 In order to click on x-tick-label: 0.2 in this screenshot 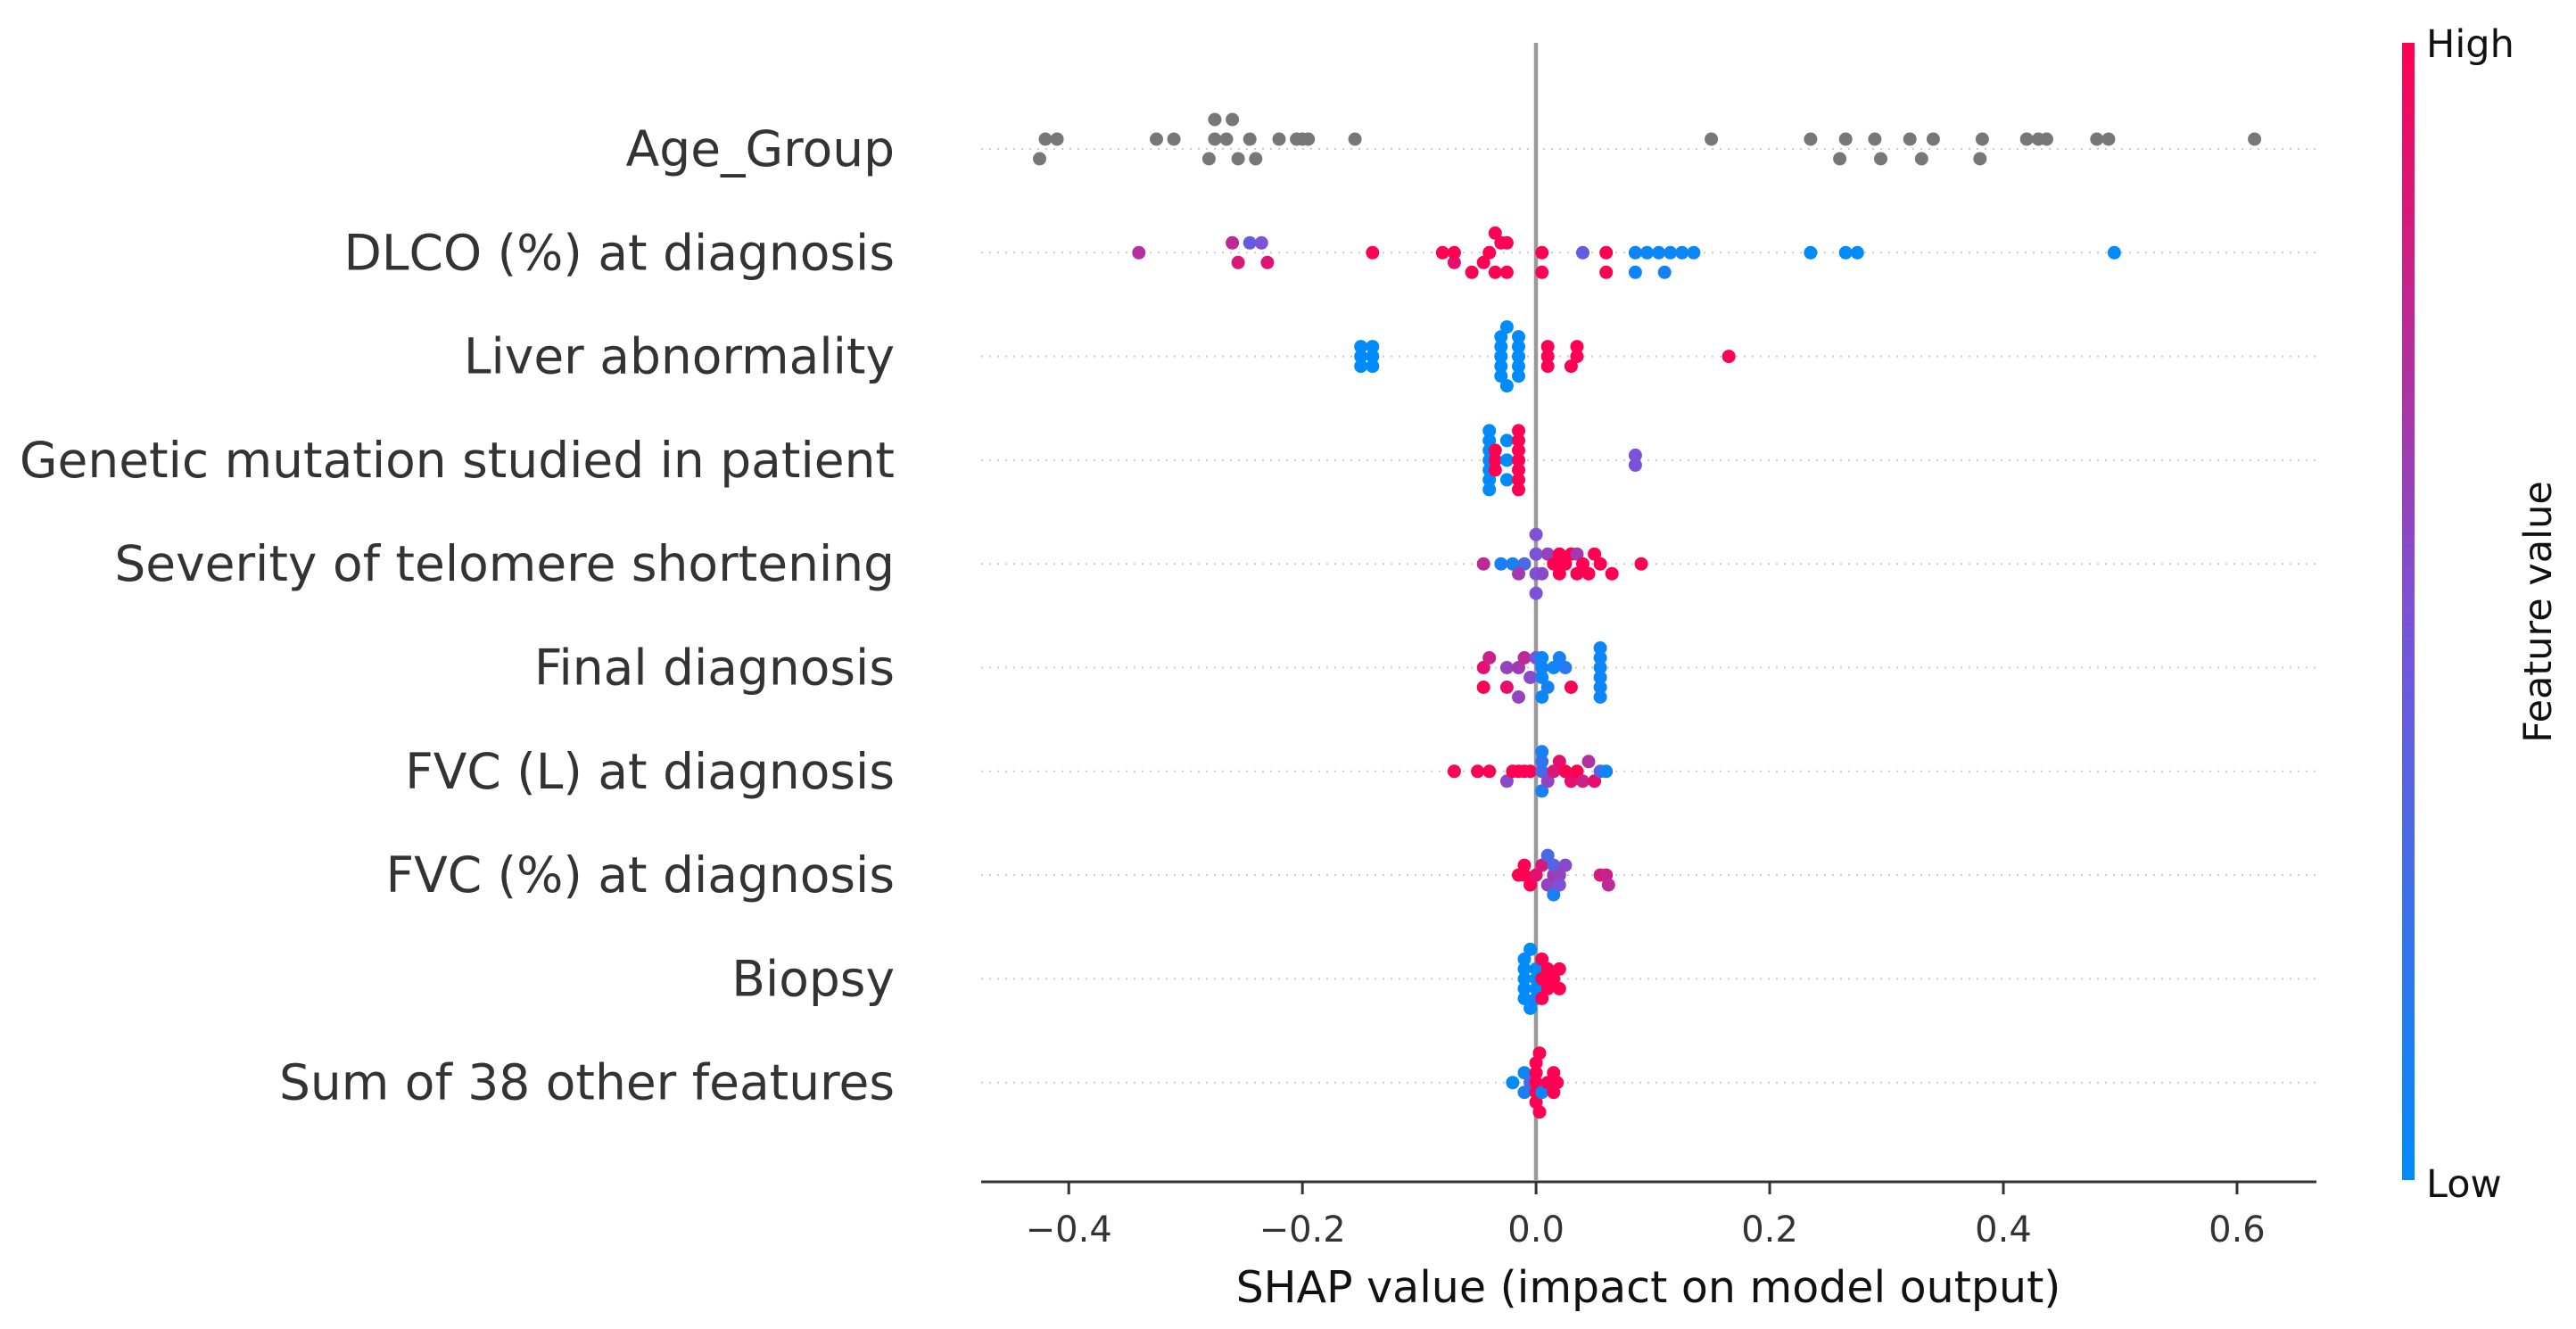, I will do `click(1769, 1230)`.